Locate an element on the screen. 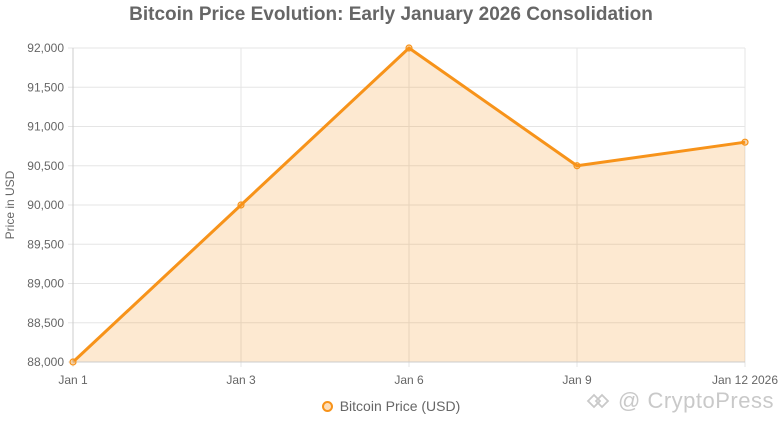 The height and width of the screenshot is (425, 782). x-tick-label: Jan 3 is located at coordinates (241, 380).